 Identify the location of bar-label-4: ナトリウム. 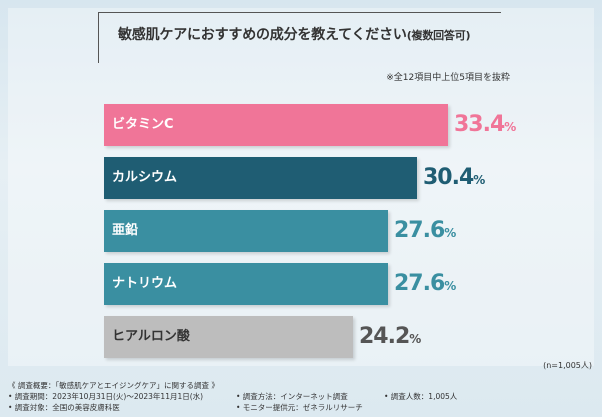
(145, 283).